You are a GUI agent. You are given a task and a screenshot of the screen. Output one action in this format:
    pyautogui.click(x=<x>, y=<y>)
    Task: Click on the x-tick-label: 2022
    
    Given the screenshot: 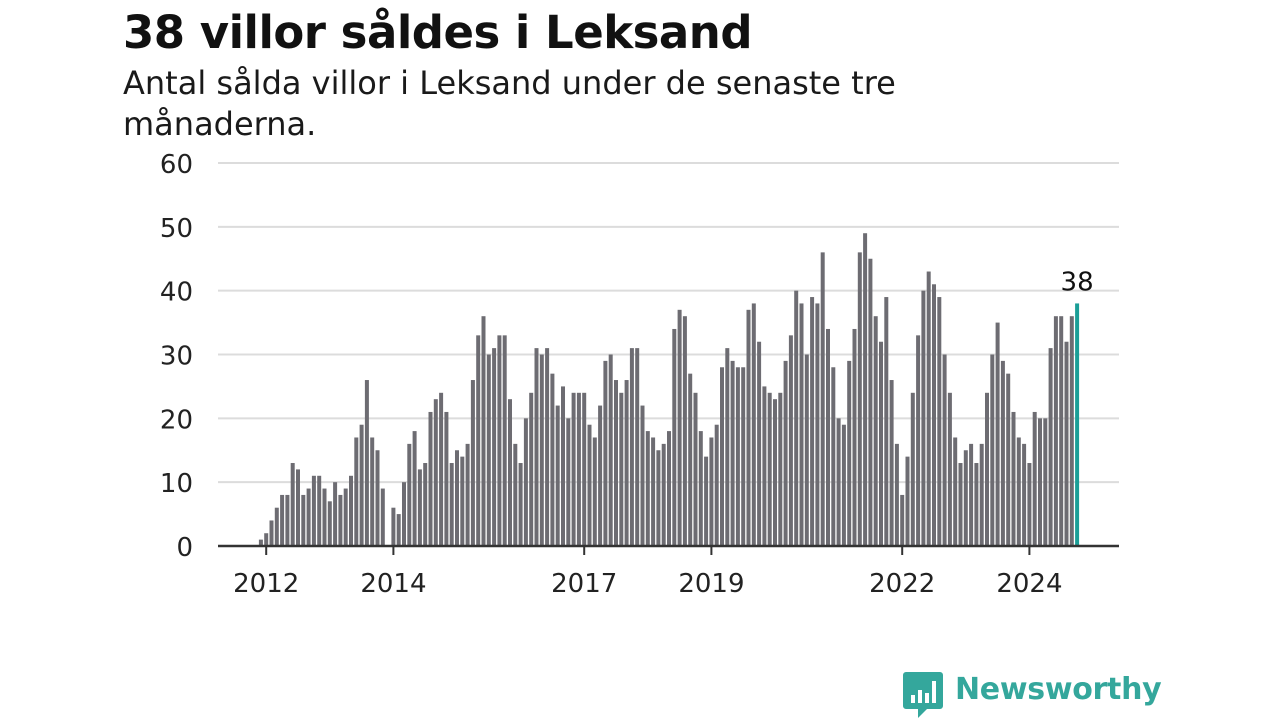 What is the action you would take?
    pyautogui.click(x=902, y=584)
    